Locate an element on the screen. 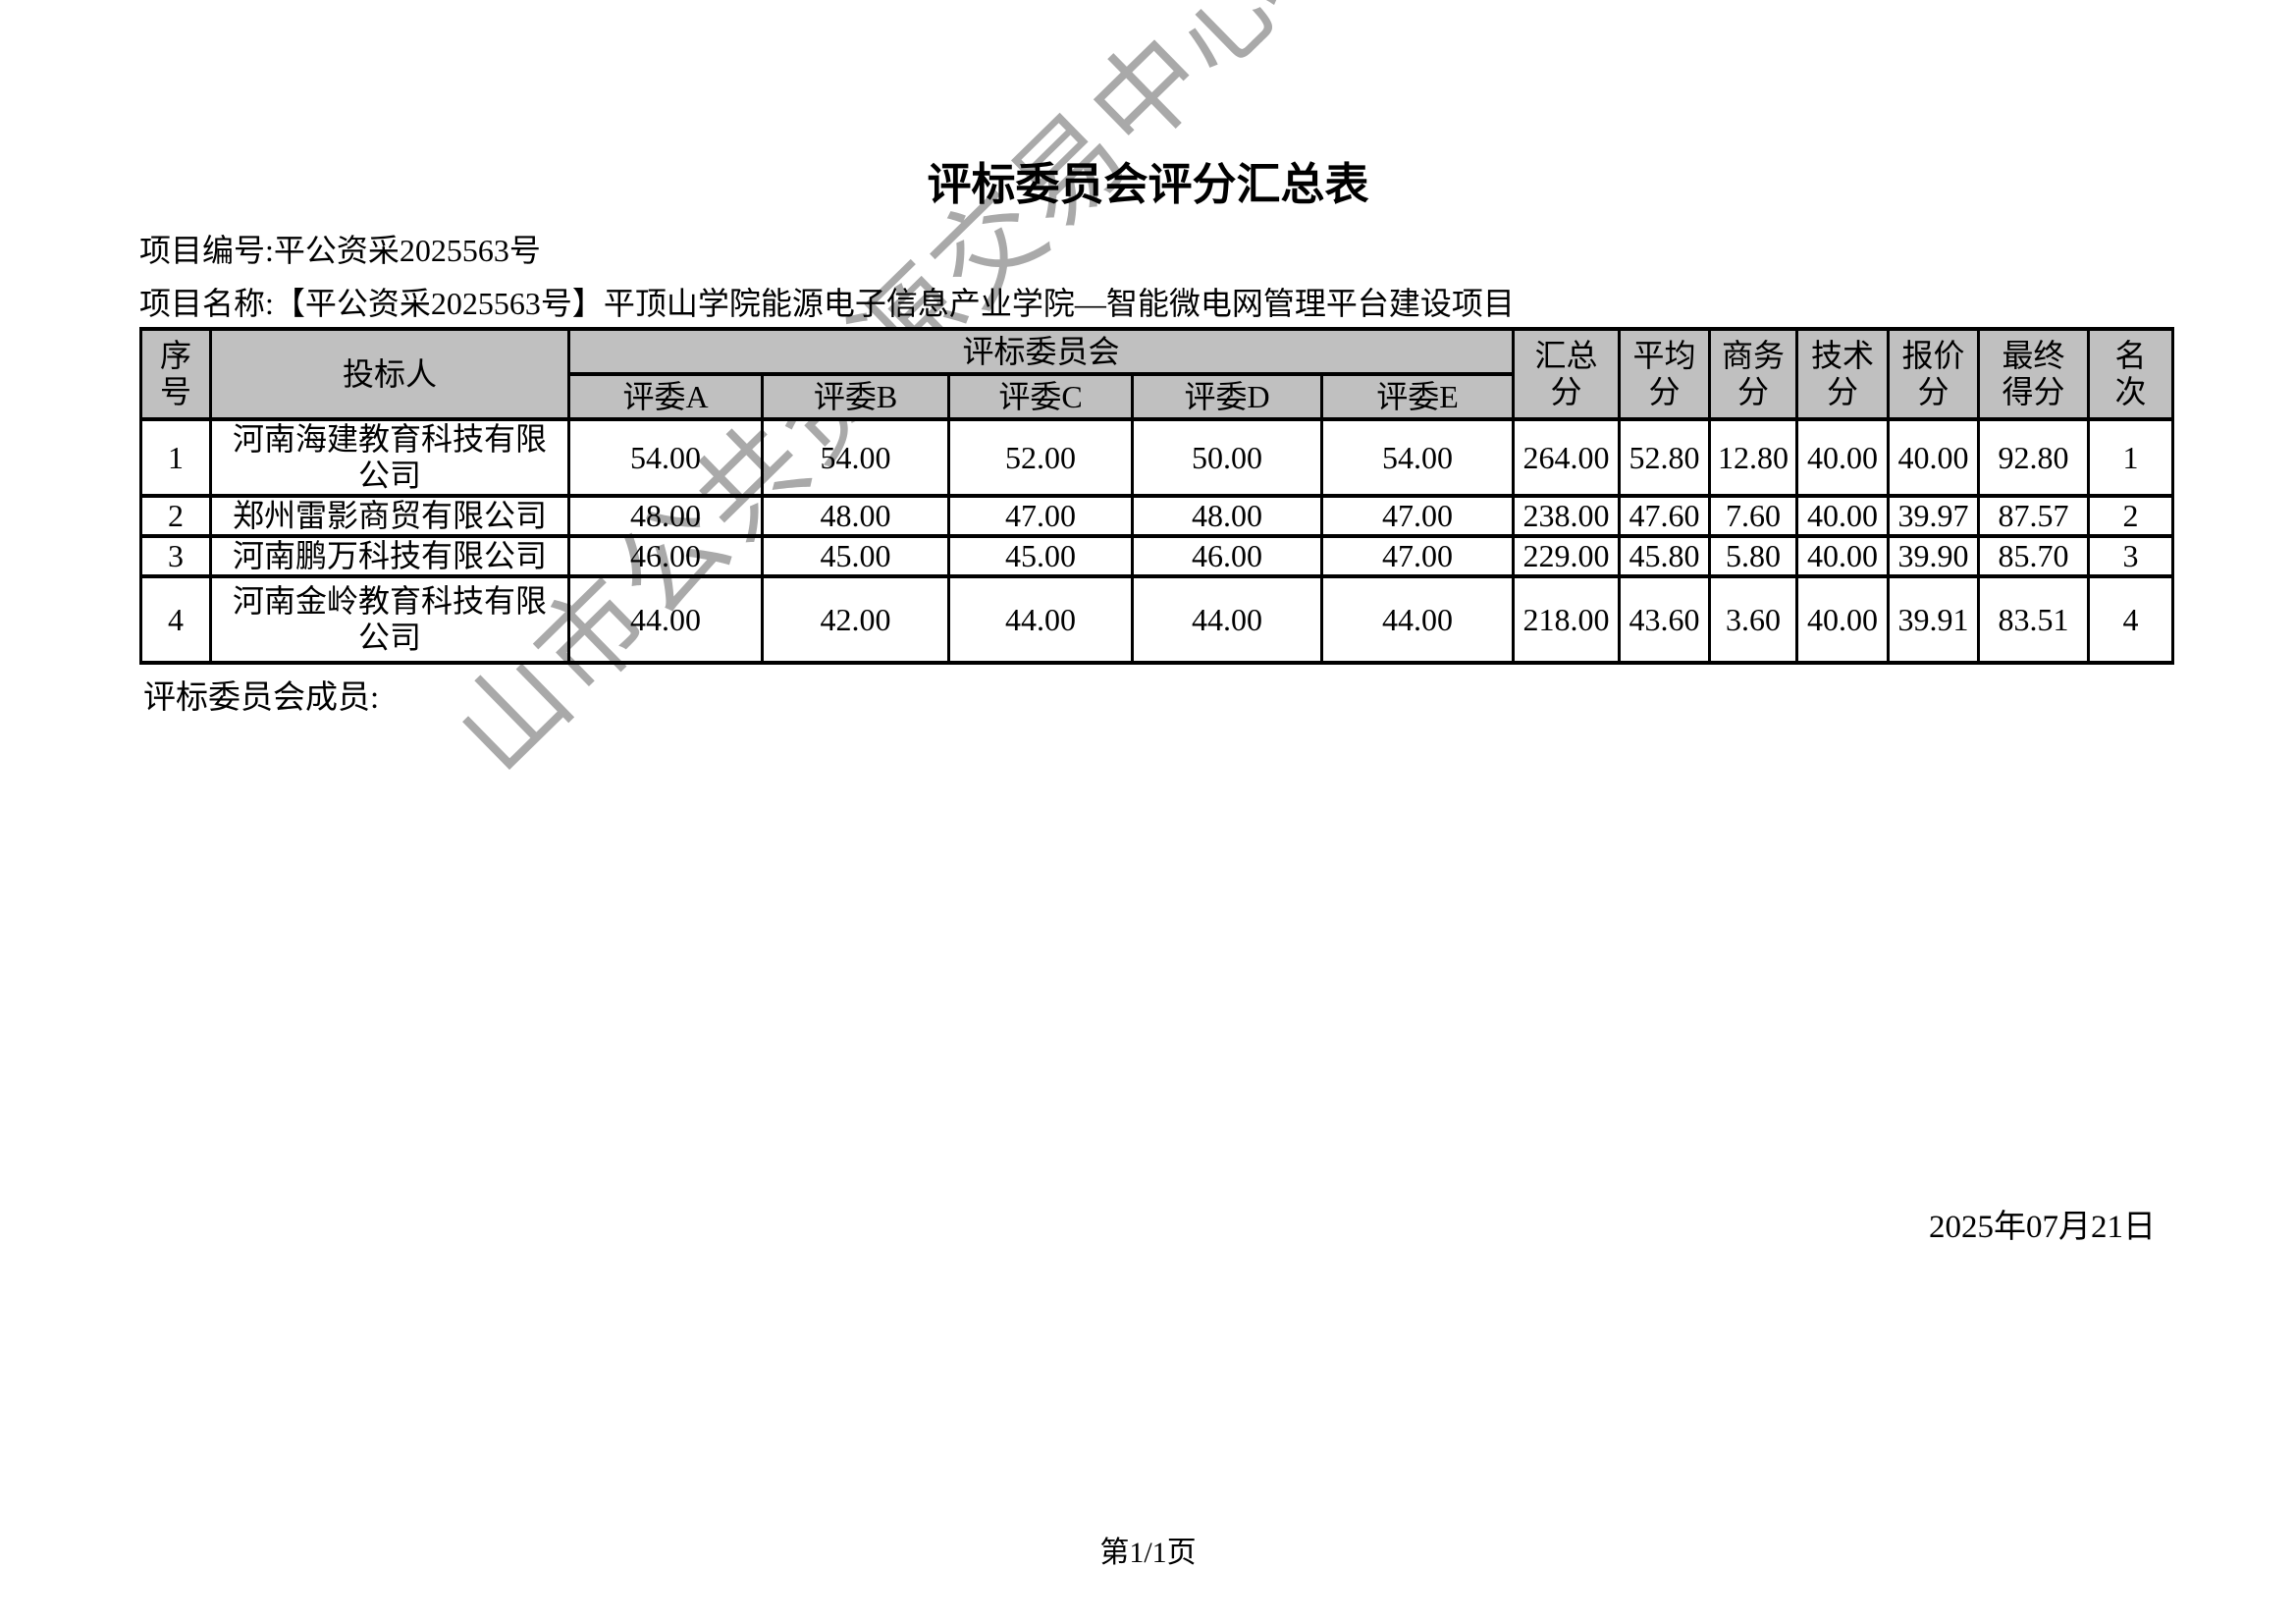  cell-score-d: 46.00 is located at coordinates (1227, 556).